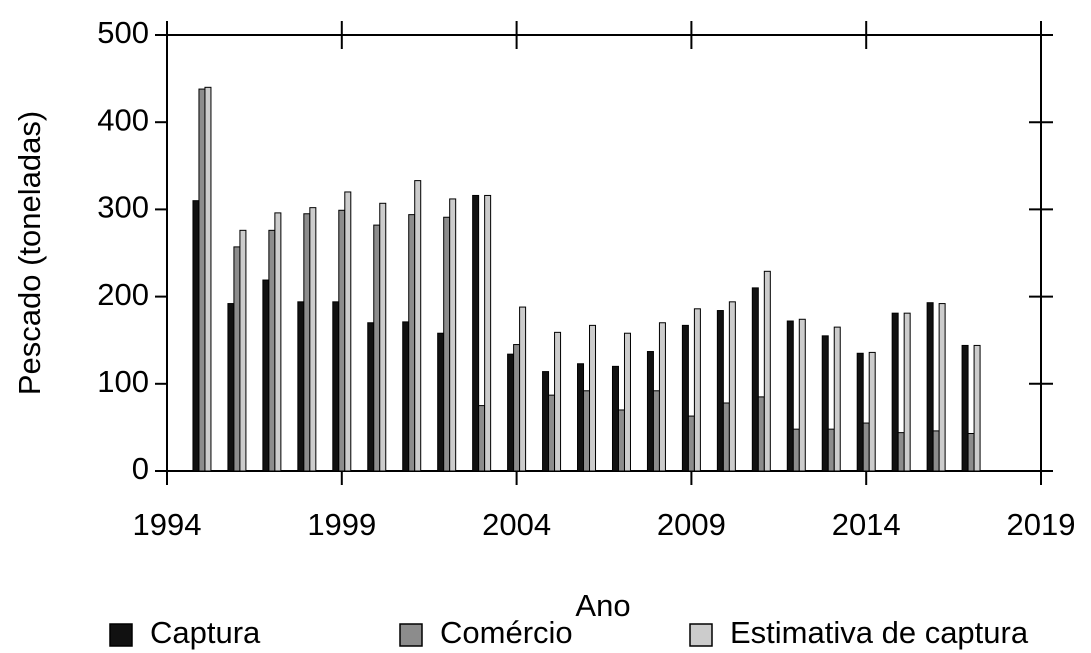 The image size is (1091, 653). What do you see at coordinates (167, 524) in the screenshot?
I see `x-tick-label: 1994` at bounding box center [167, 524].